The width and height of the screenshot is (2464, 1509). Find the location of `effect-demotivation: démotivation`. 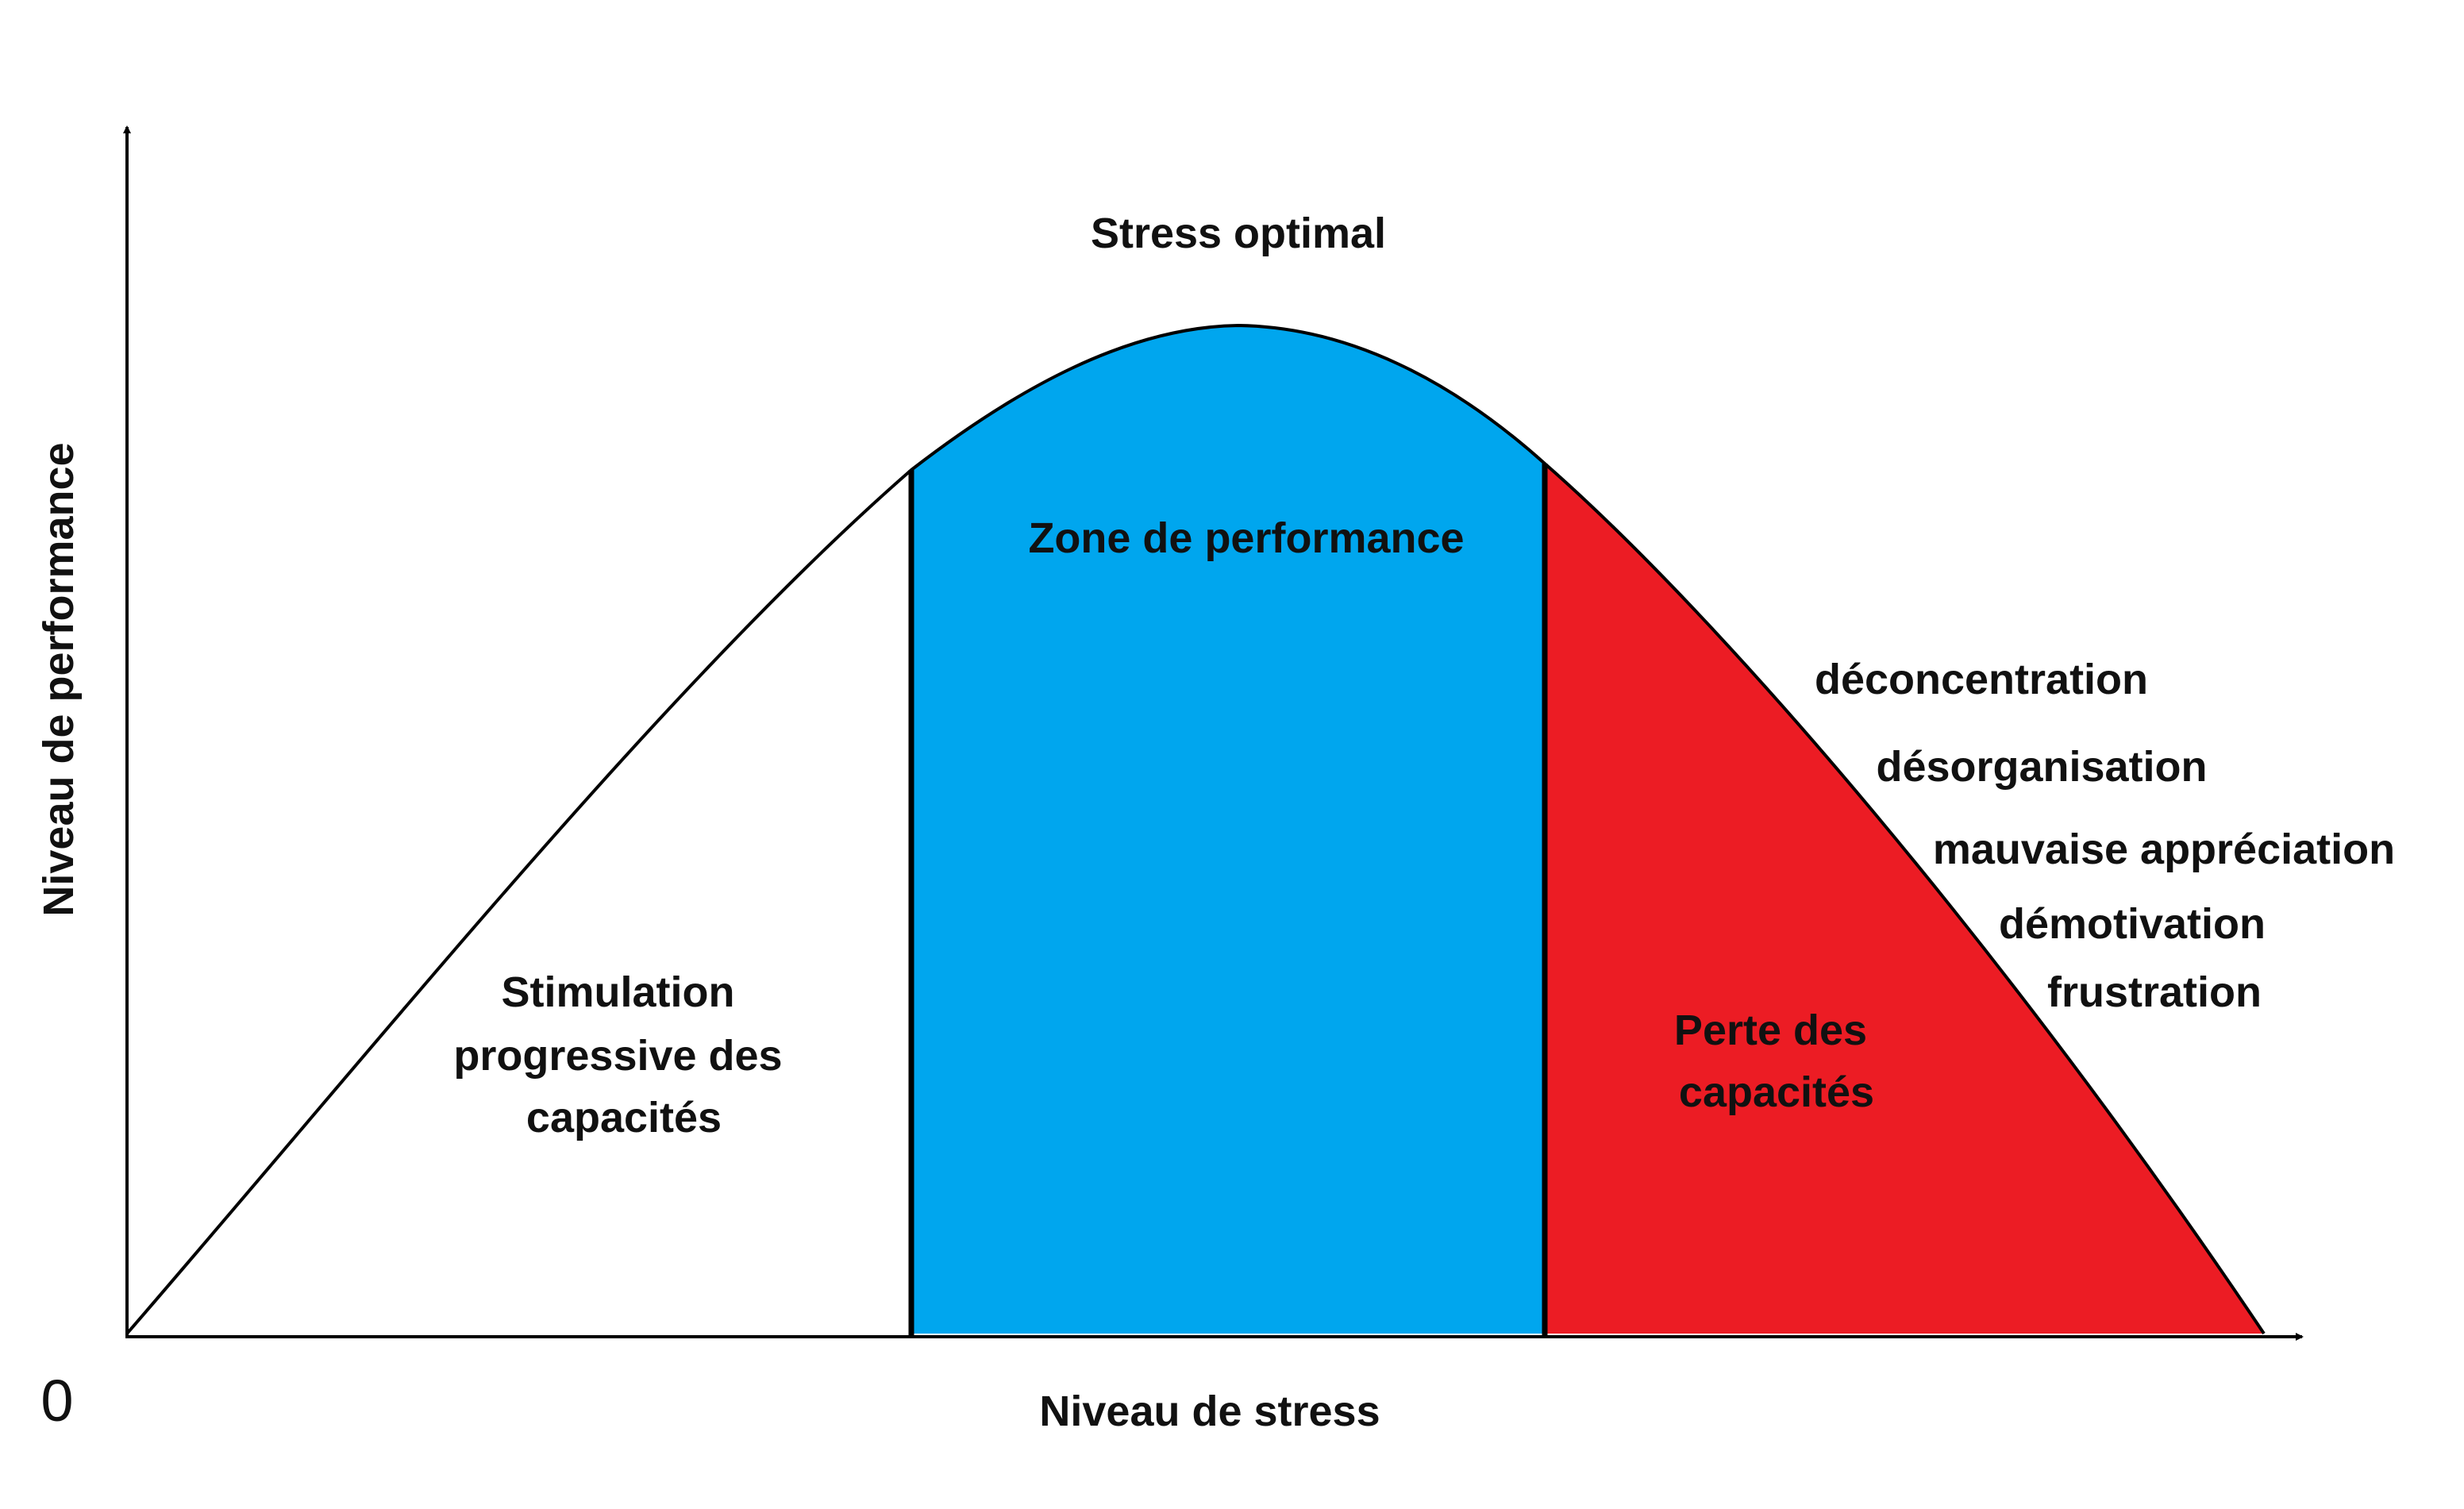

effect-demotivation: démotivation is located at coordinates (2132, 924).